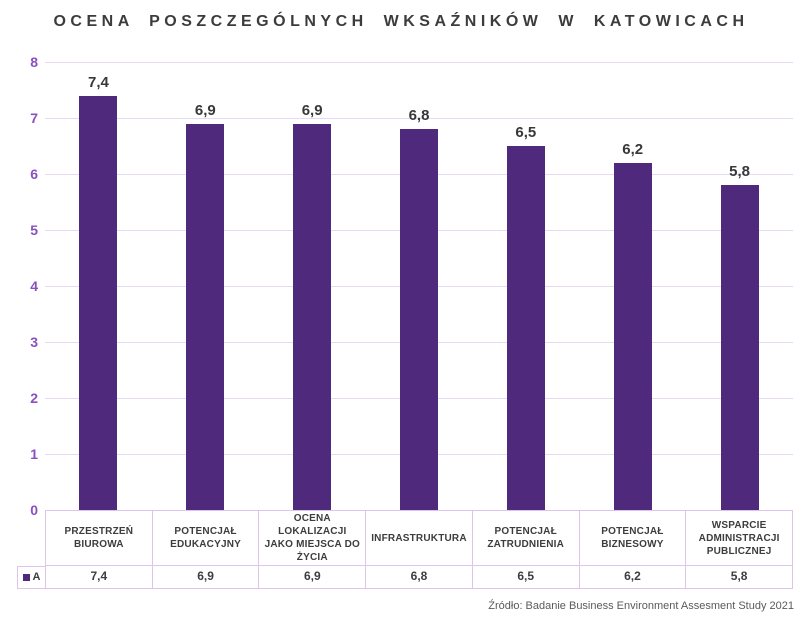  I want to click on legend-cell: A, so click(31, 577).